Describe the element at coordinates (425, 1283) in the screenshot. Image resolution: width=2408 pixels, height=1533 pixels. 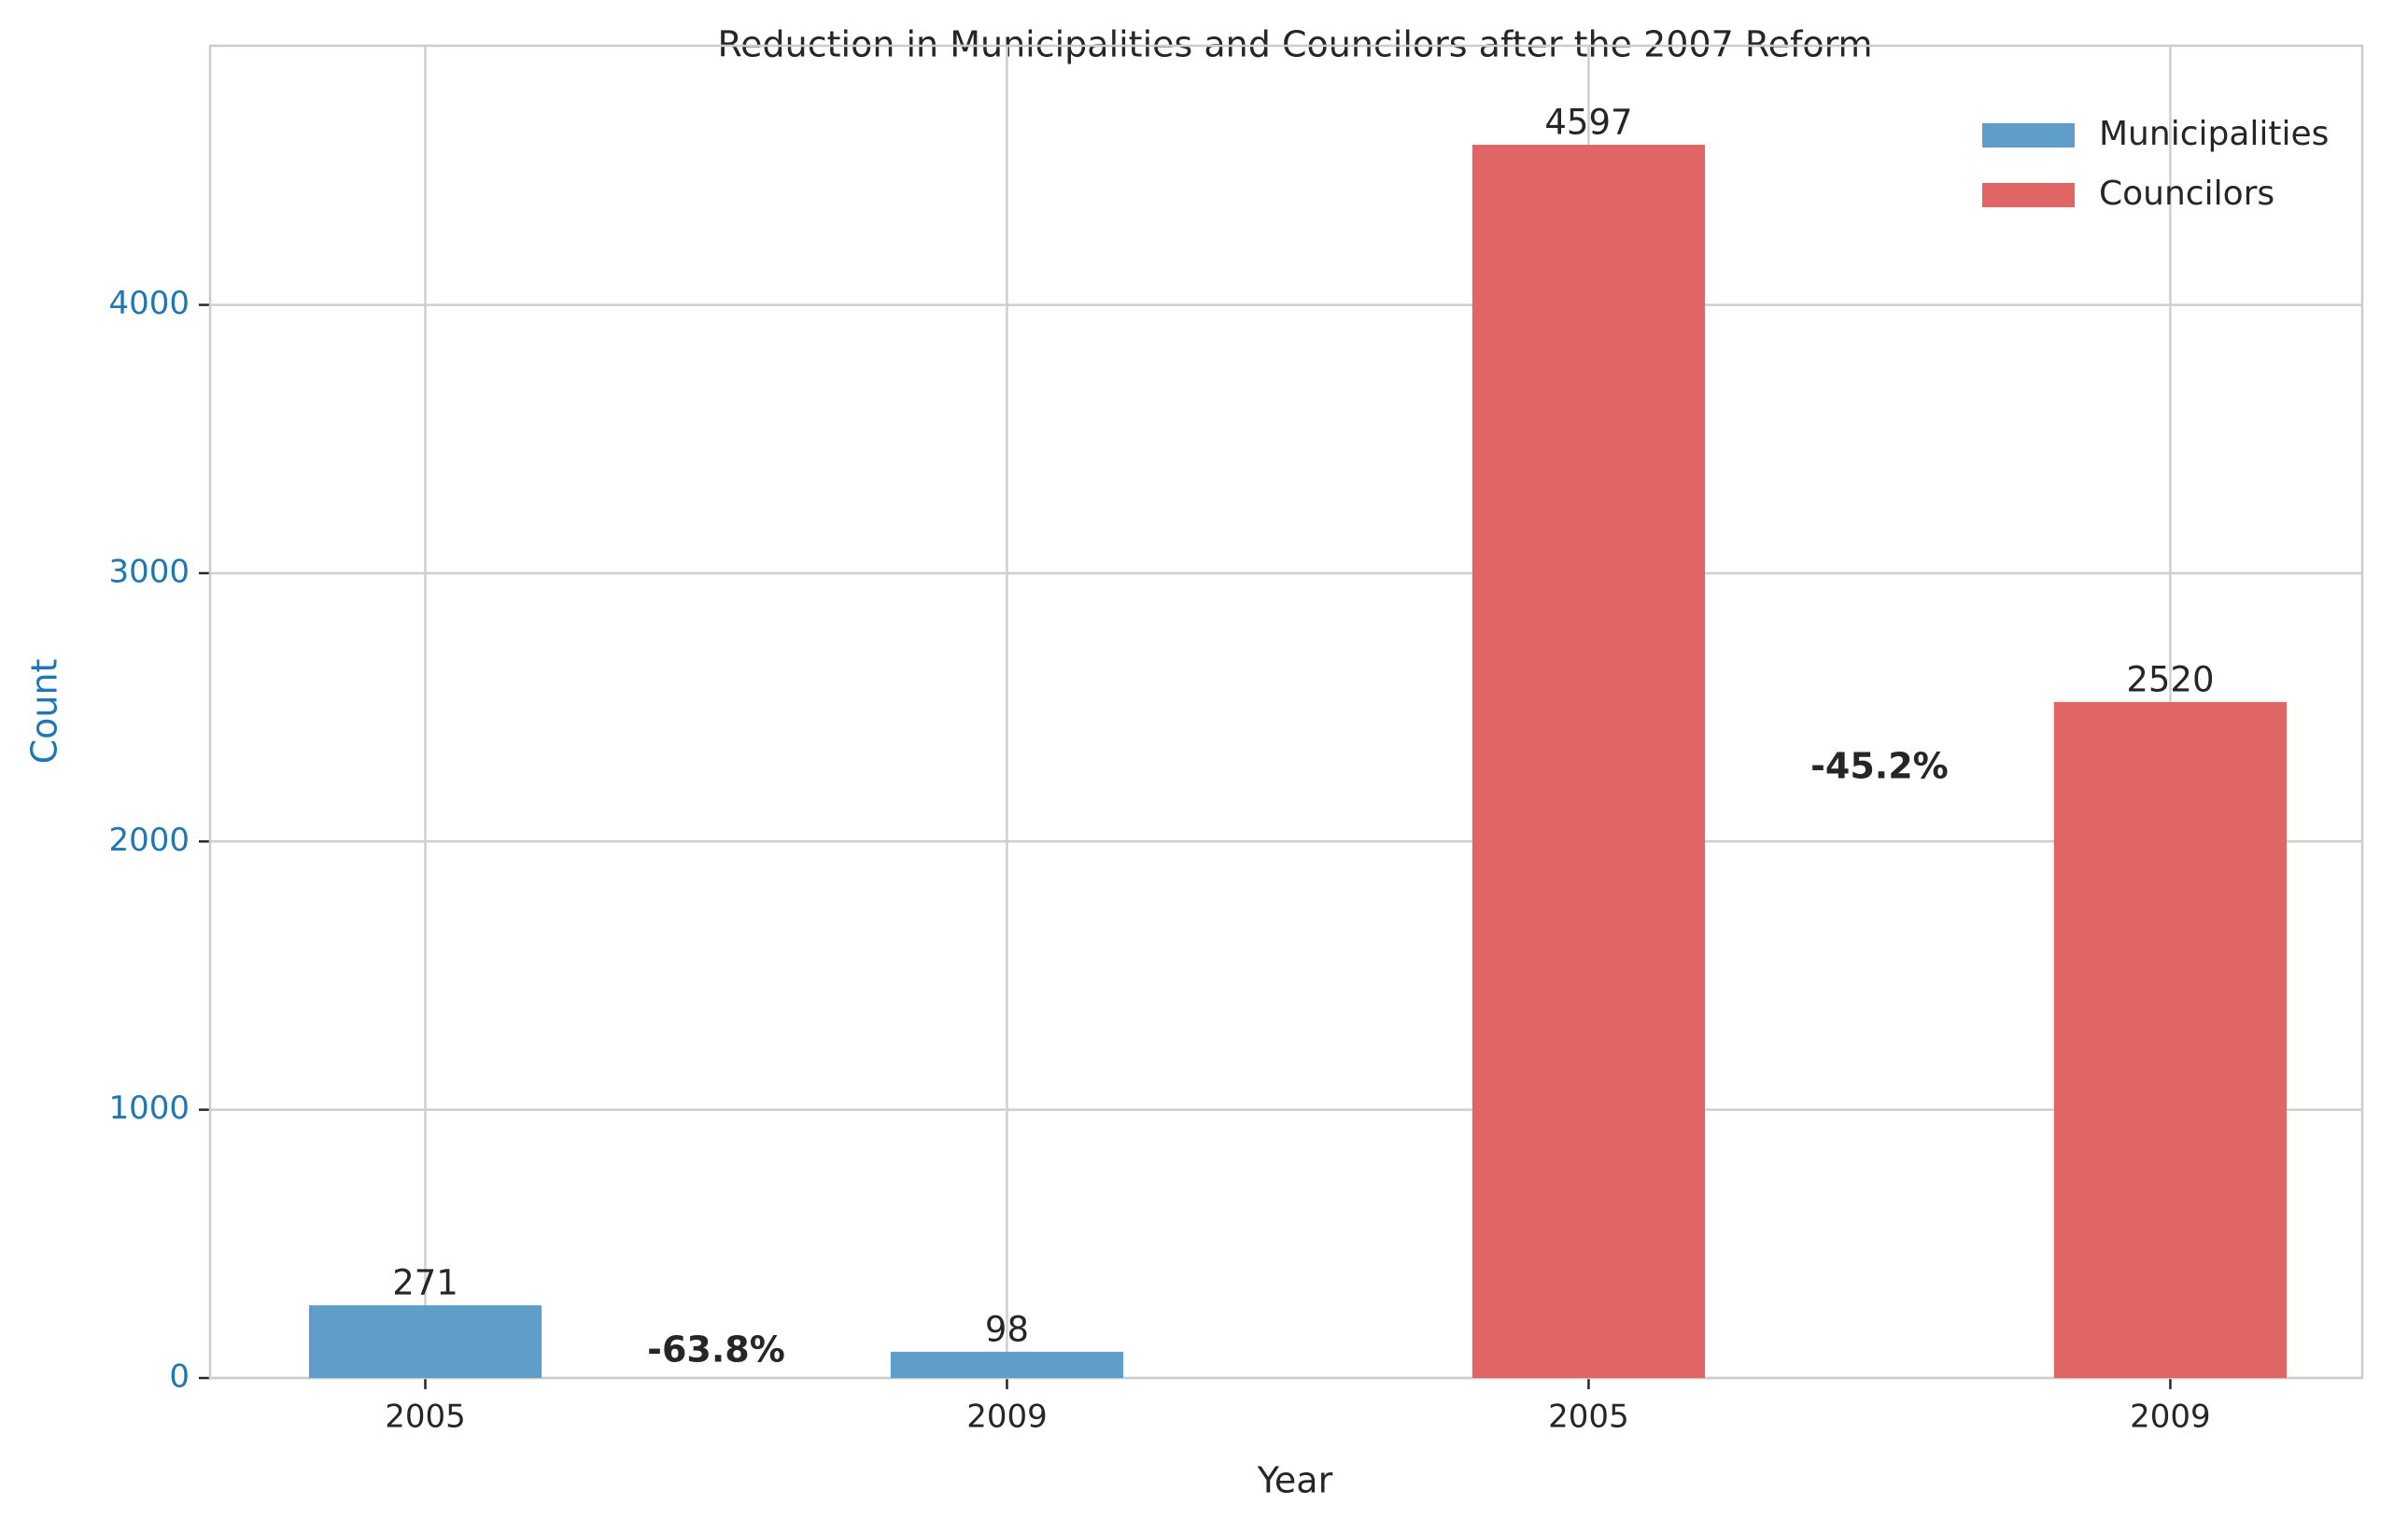
I see `data-label: 271` at that location.